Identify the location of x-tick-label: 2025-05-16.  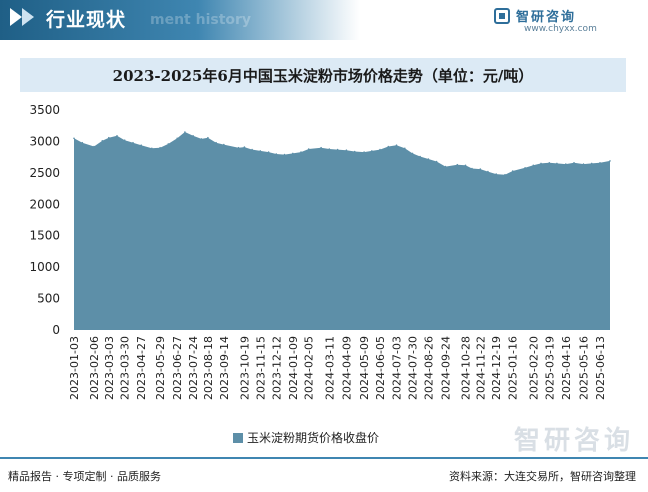
(584, 368).